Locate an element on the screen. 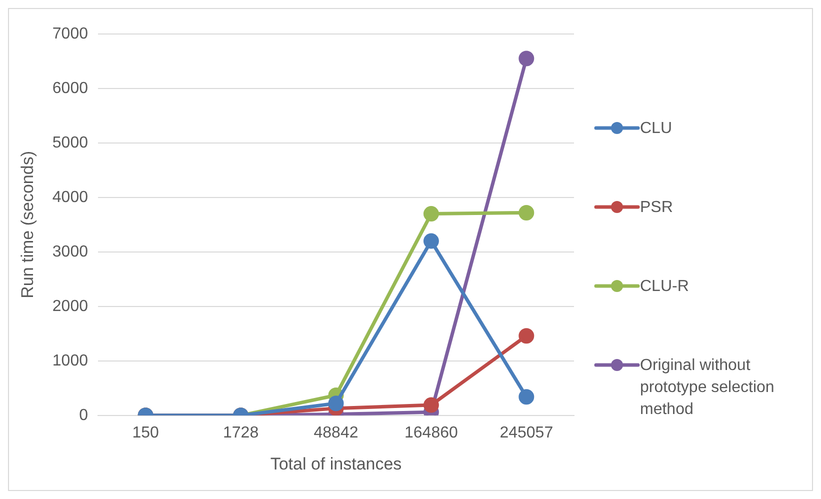  x-tick-label: 164860 is located at coordinates (431, 433).